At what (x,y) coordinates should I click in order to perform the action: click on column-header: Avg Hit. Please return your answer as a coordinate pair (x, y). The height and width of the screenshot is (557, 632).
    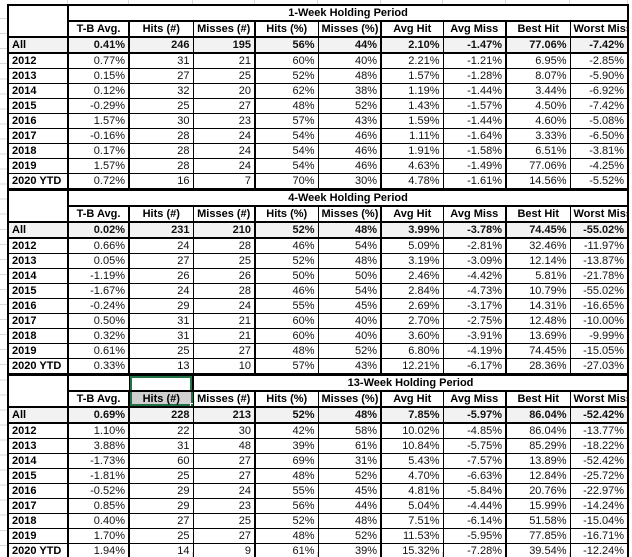
    Looking at the image, I should click on (412, 399).